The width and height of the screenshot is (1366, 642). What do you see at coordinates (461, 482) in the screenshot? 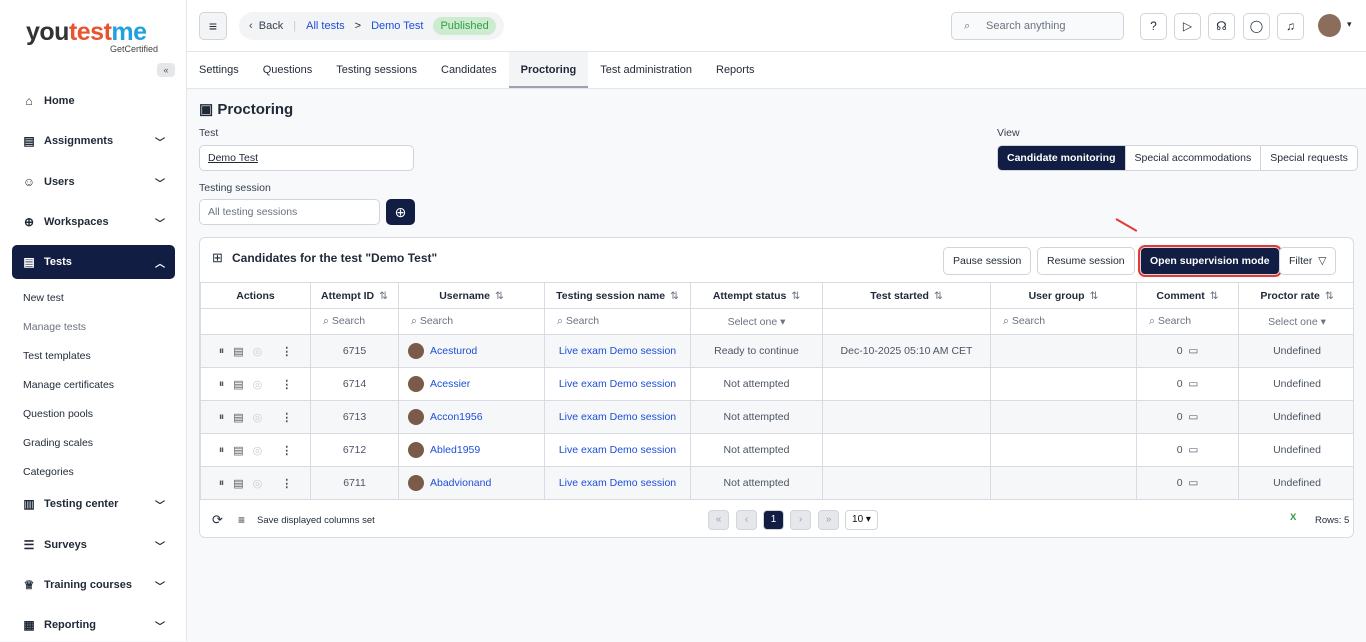
I see `username-link: Abadvionand` at bounding box center [461, 482].